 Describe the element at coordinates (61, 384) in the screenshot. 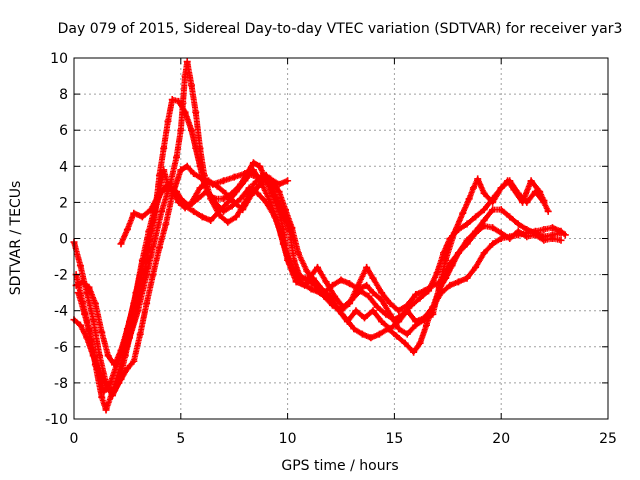

I see `y-tick-label: -8` at that location.